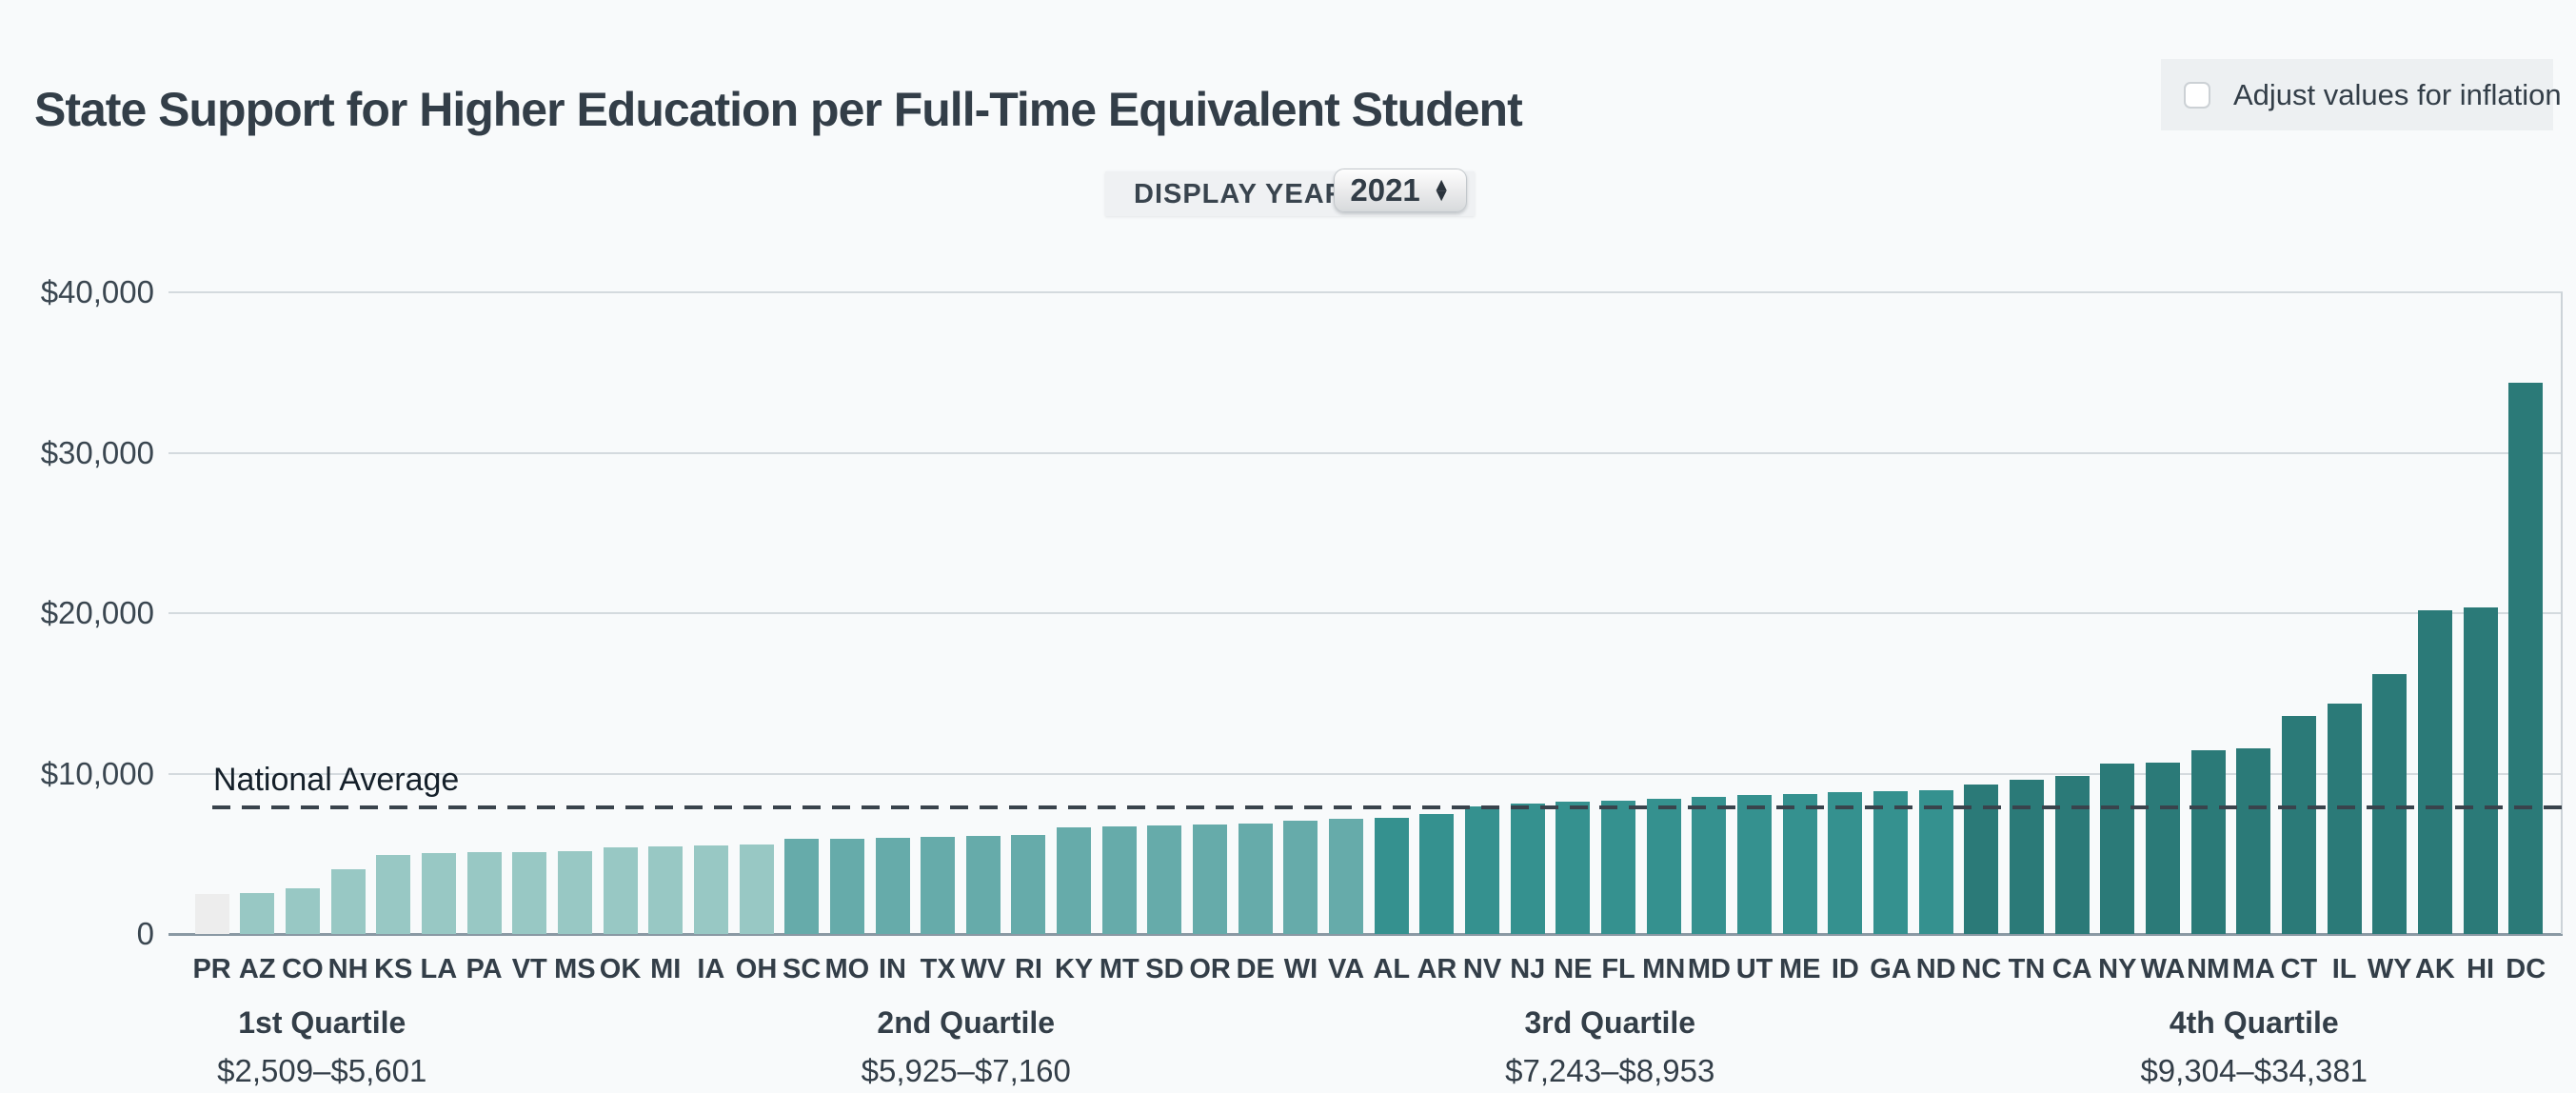 The image size is (2576, 1093). Describe the element at coordinates (1300, 969) in the screenshot. I see `x-axis-label: WI` at that location.